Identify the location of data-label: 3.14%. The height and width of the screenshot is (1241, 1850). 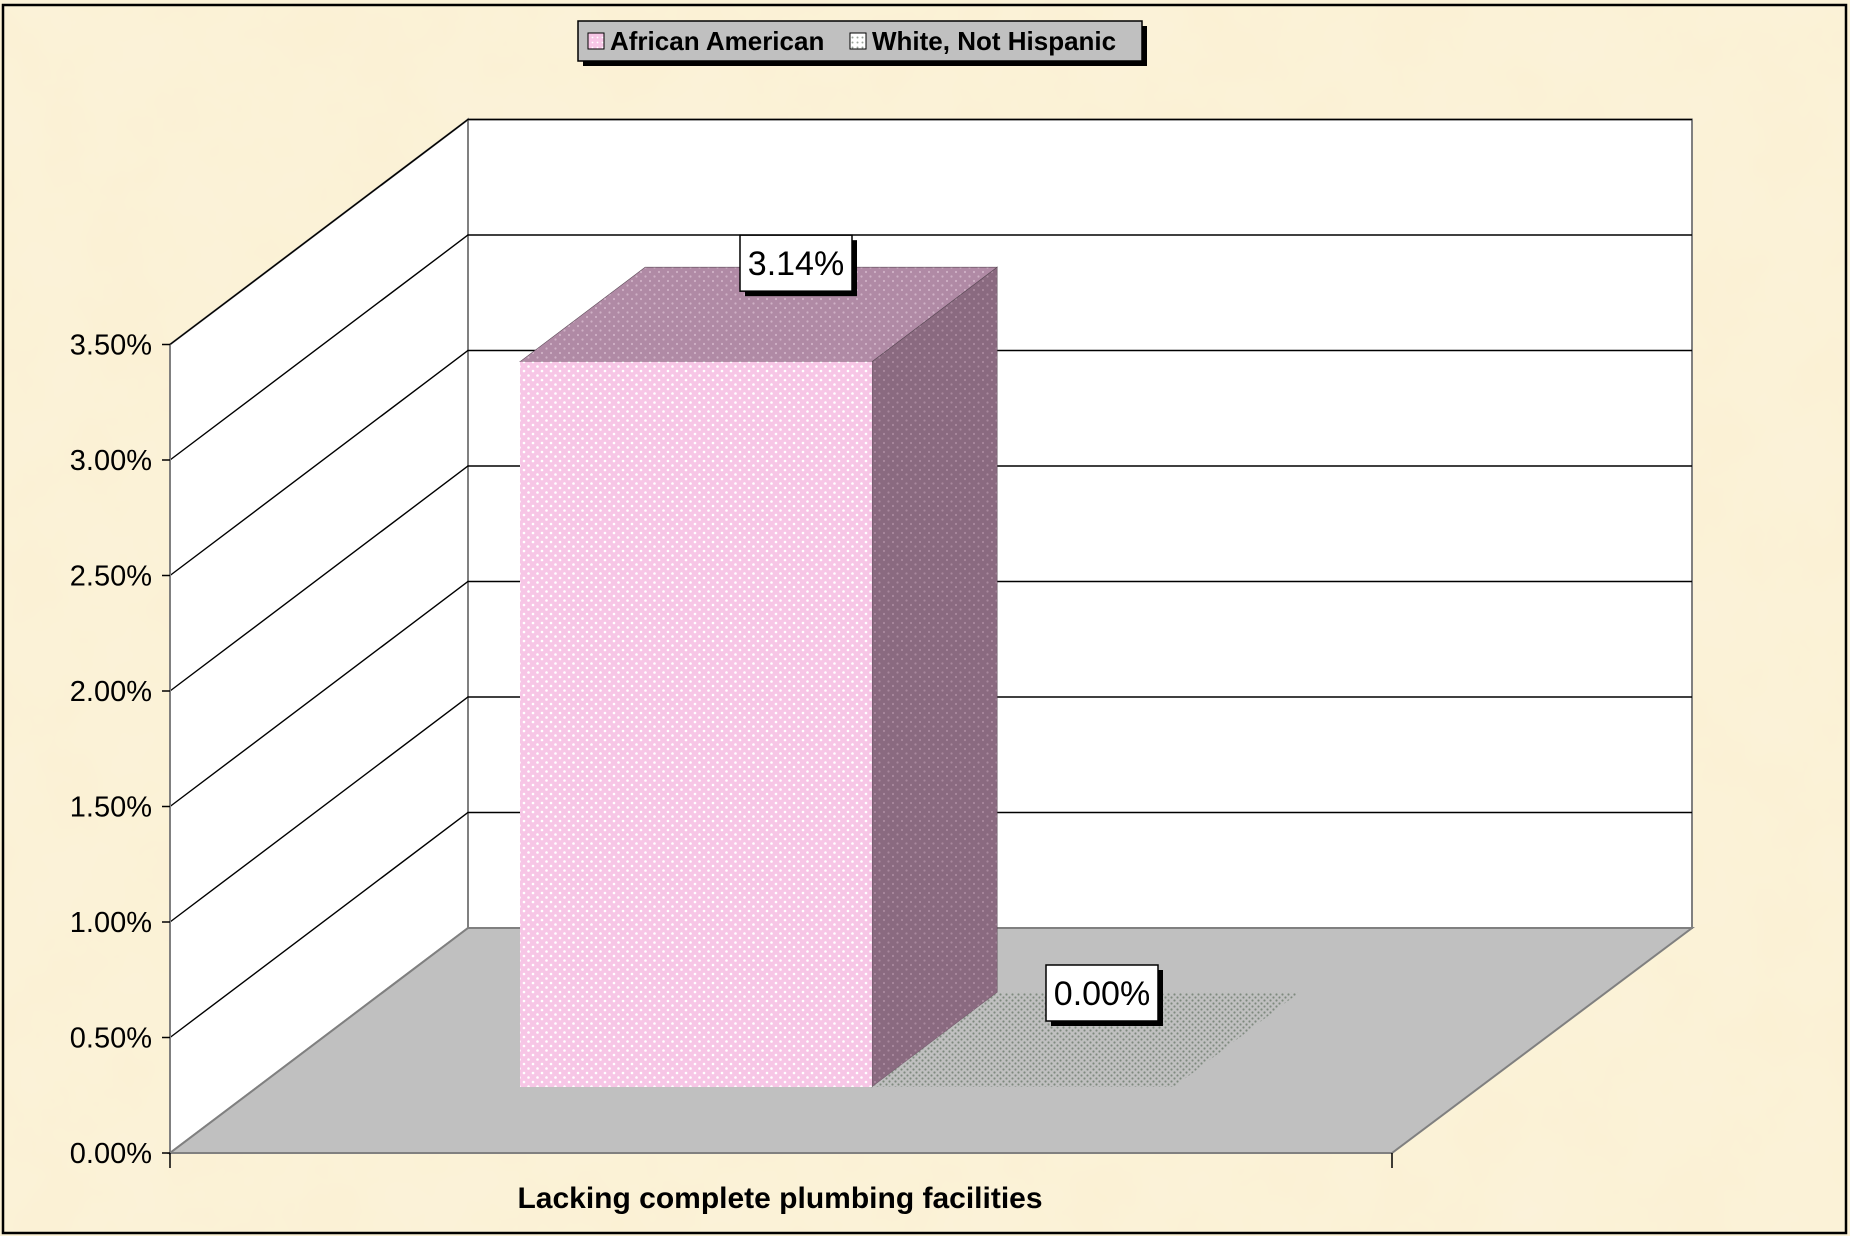
(798, 265).